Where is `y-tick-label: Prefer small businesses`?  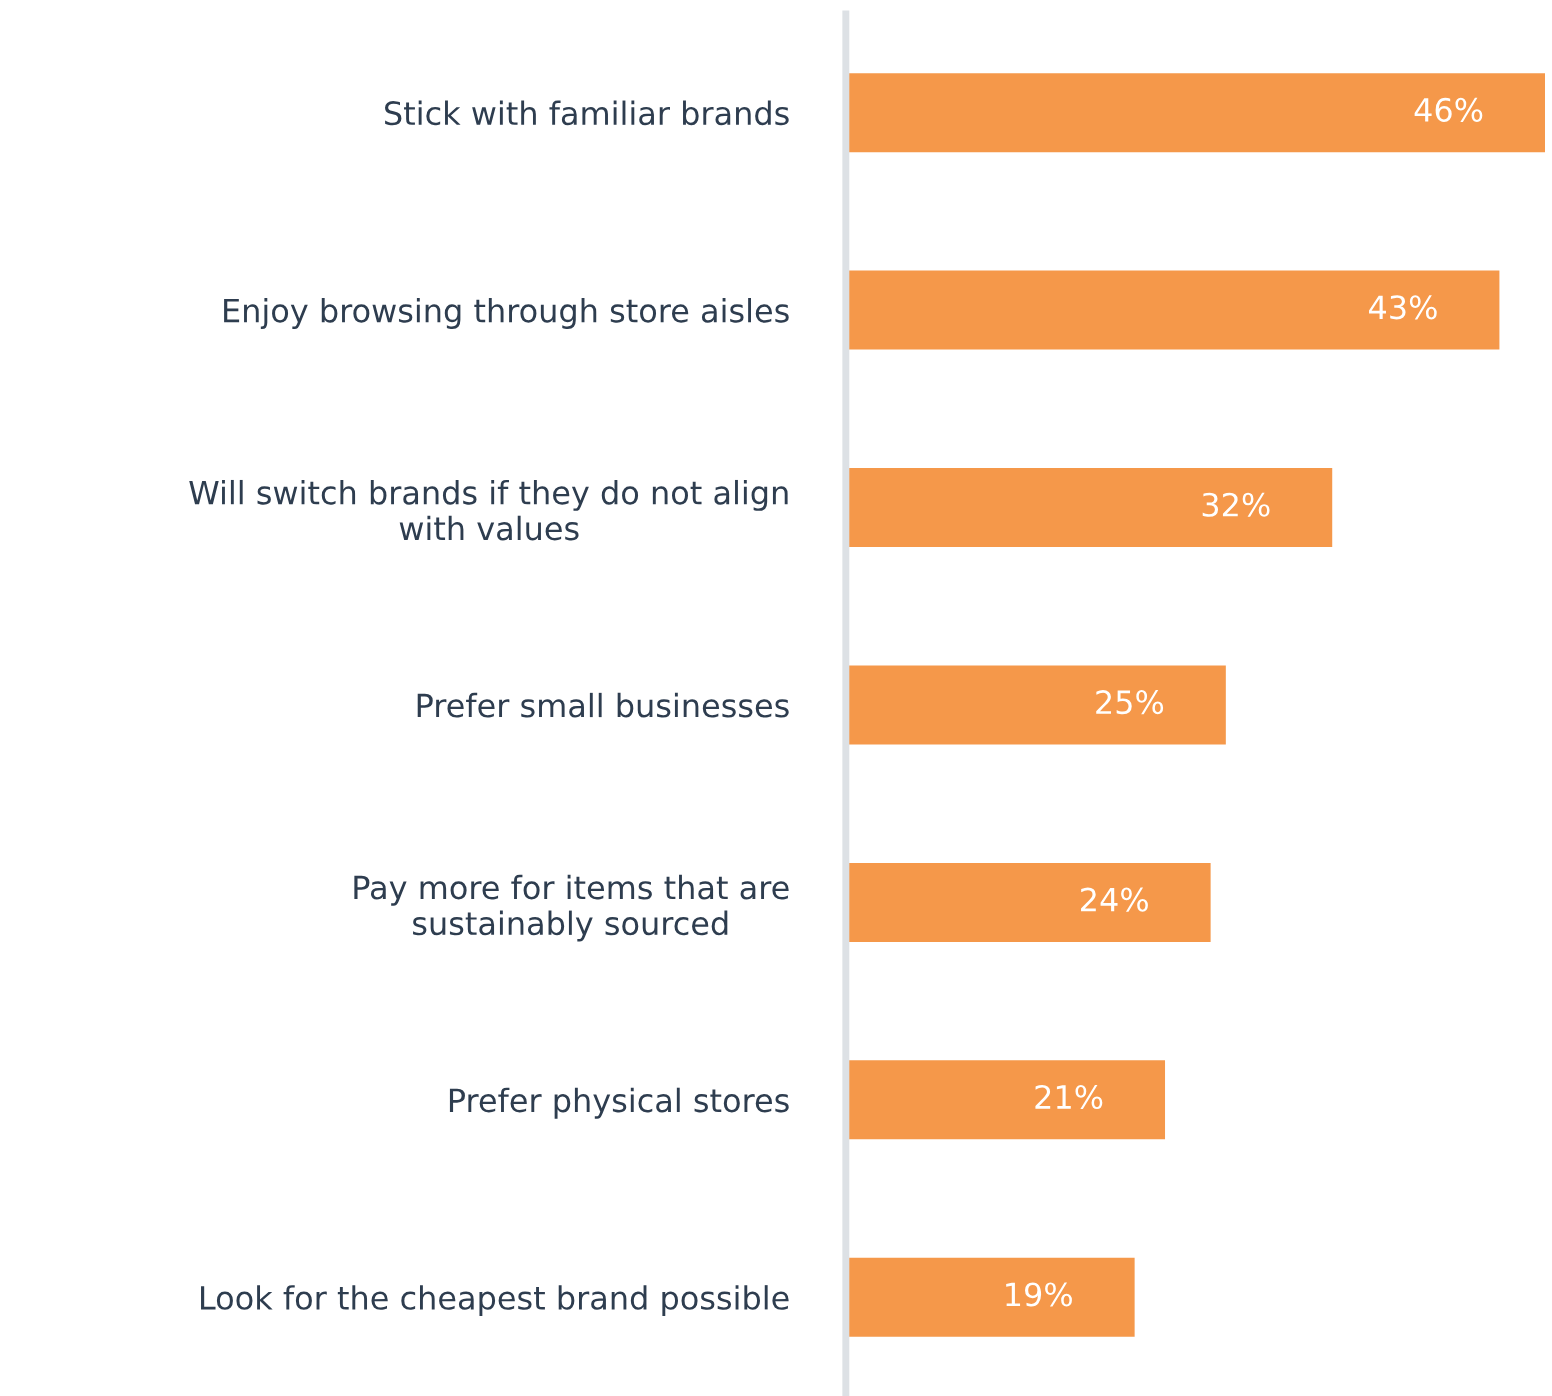 y-tick-label: Prefer small businesses is located at coordinates (603, 705).